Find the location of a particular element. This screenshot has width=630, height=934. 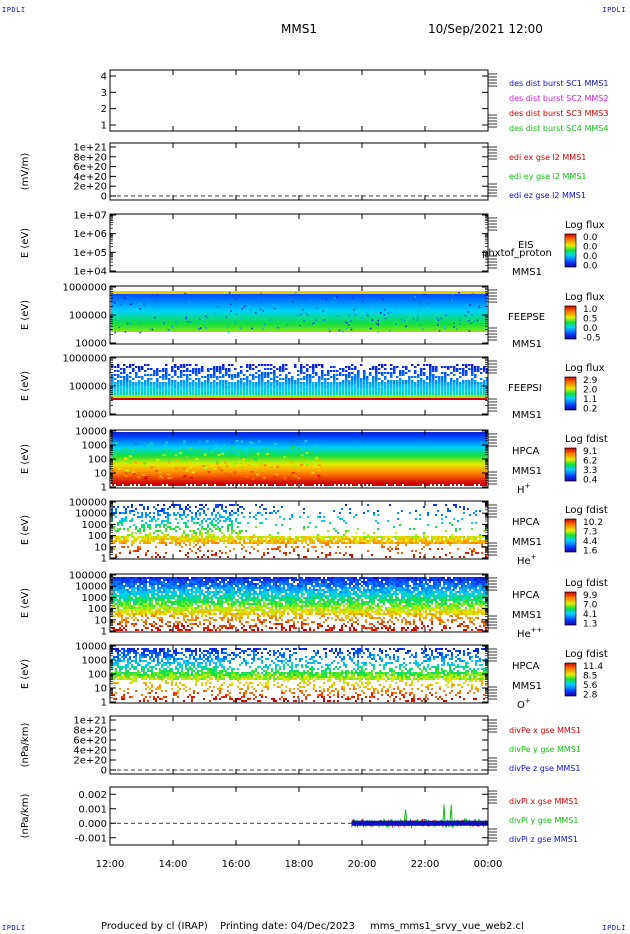

spacecraft-label: MMS1 is located at coordinates (527, 272).